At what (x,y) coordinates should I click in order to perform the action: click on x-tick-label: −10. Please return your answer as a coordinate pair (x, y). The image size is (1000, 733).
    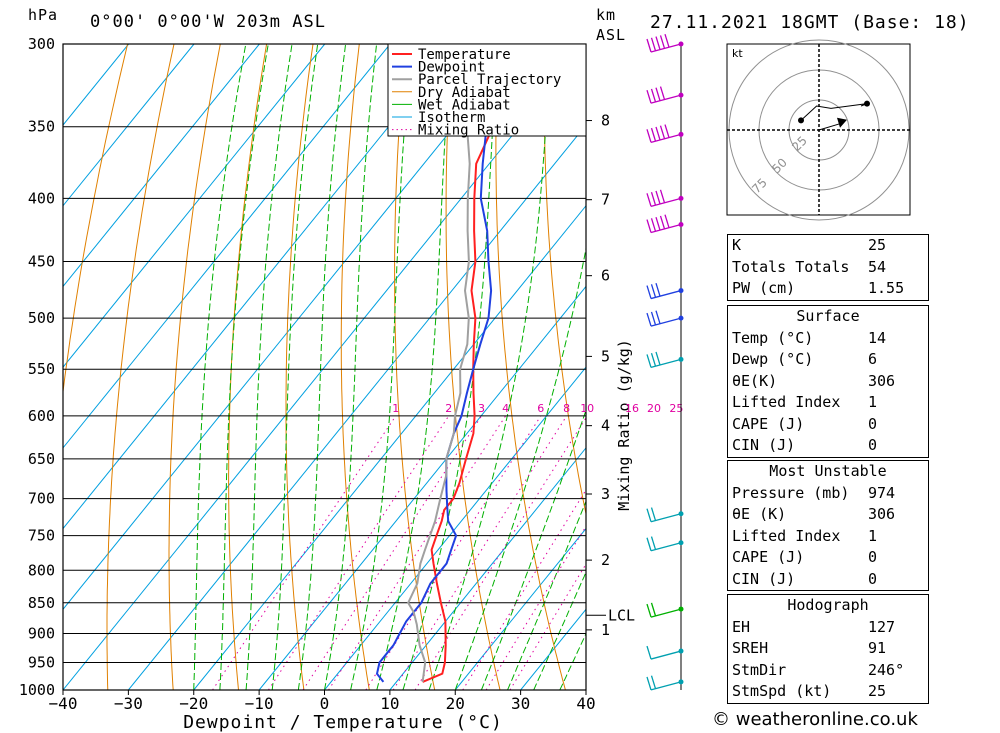
    Looking at the image, I should click on (259, 703).